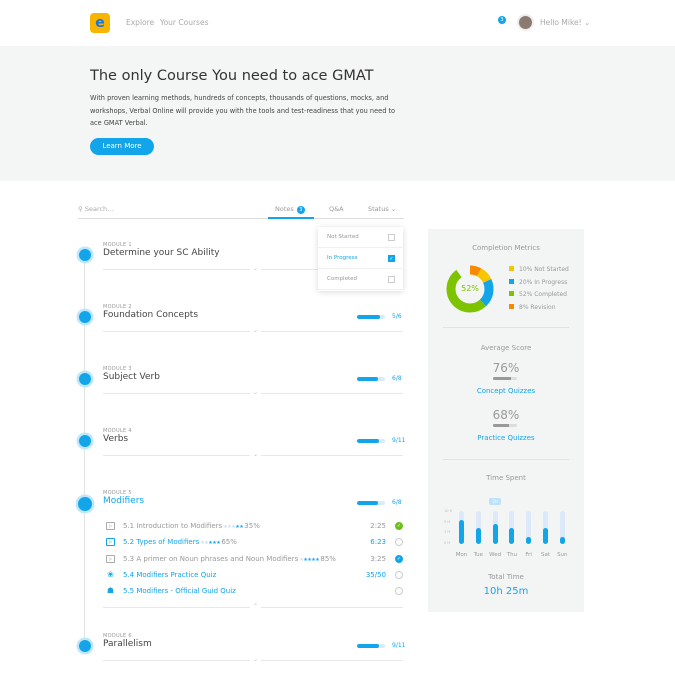  I want to click on lesson-percent: 65%, so click(229, 542).